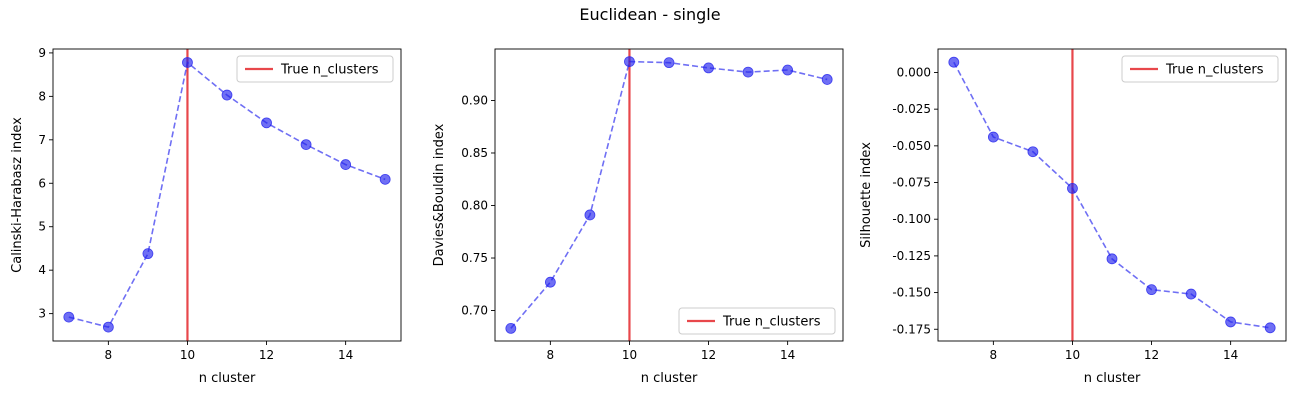 This screenshot has height=400, width=1300. Describe the element at coordinates (474, 206) in the screenshot. I see `y-tick-label: 0.80` at that location.